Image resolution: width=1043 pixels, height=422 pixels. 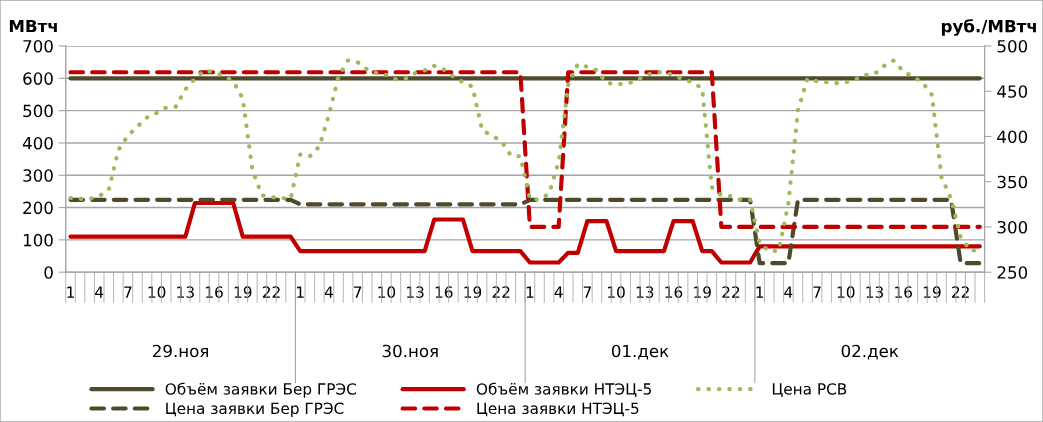 What do you see at coordinates (1012, 46) in the screenshot?
I see `y2-tick-label: 500` at bounding box center [1012, 46].